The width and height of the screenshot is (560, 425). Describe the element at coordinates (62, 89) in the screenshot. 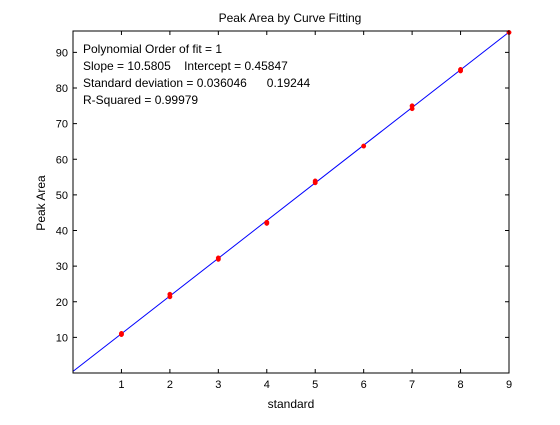

I see `y-tick-label: 80` at that location.